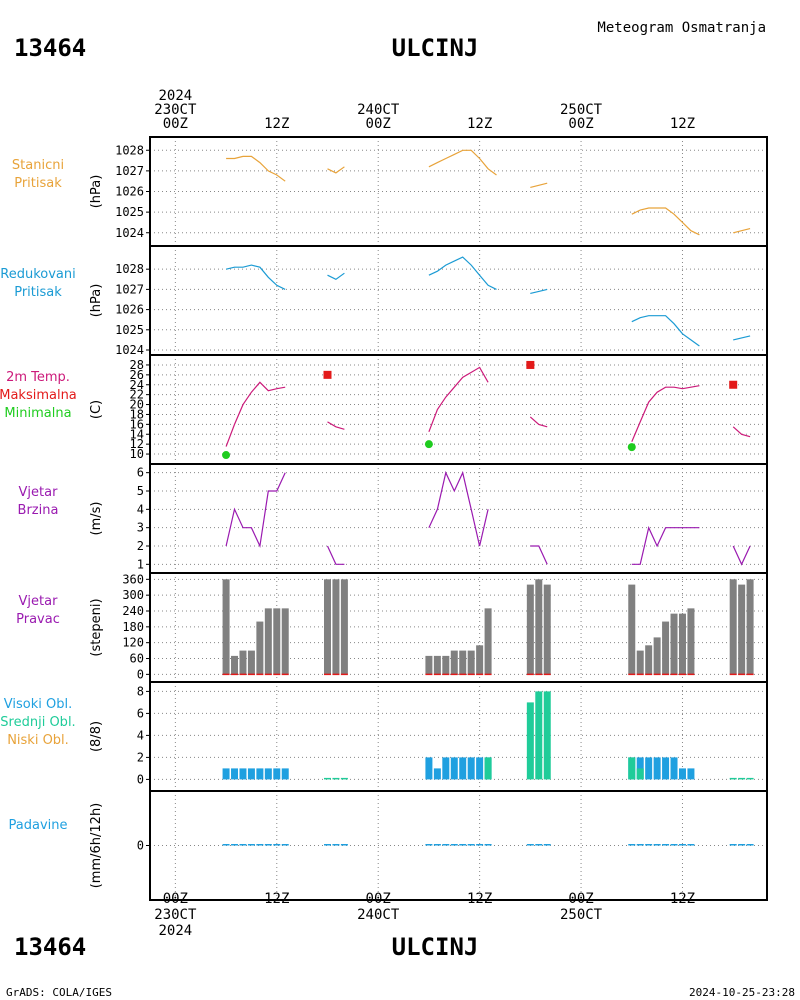  What do you see at coordinates (378, 915) in the screenshot?
I see `bottom-time-label: 240CT` at bounding box center [378, 915].